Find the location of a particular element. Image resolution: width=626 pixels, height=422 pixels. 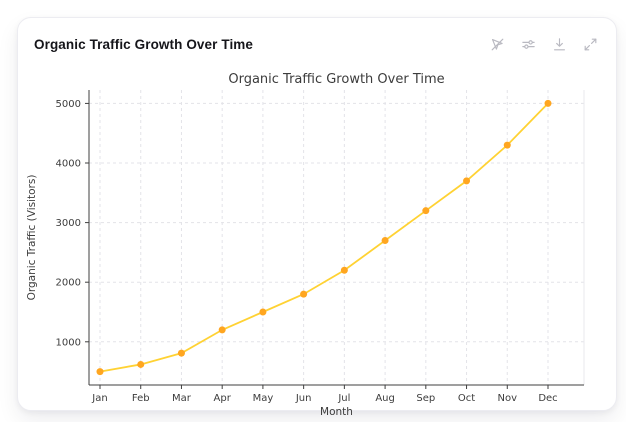

svg-text: Organic Traffic (Visitors) is located at coordinates (32, 238).